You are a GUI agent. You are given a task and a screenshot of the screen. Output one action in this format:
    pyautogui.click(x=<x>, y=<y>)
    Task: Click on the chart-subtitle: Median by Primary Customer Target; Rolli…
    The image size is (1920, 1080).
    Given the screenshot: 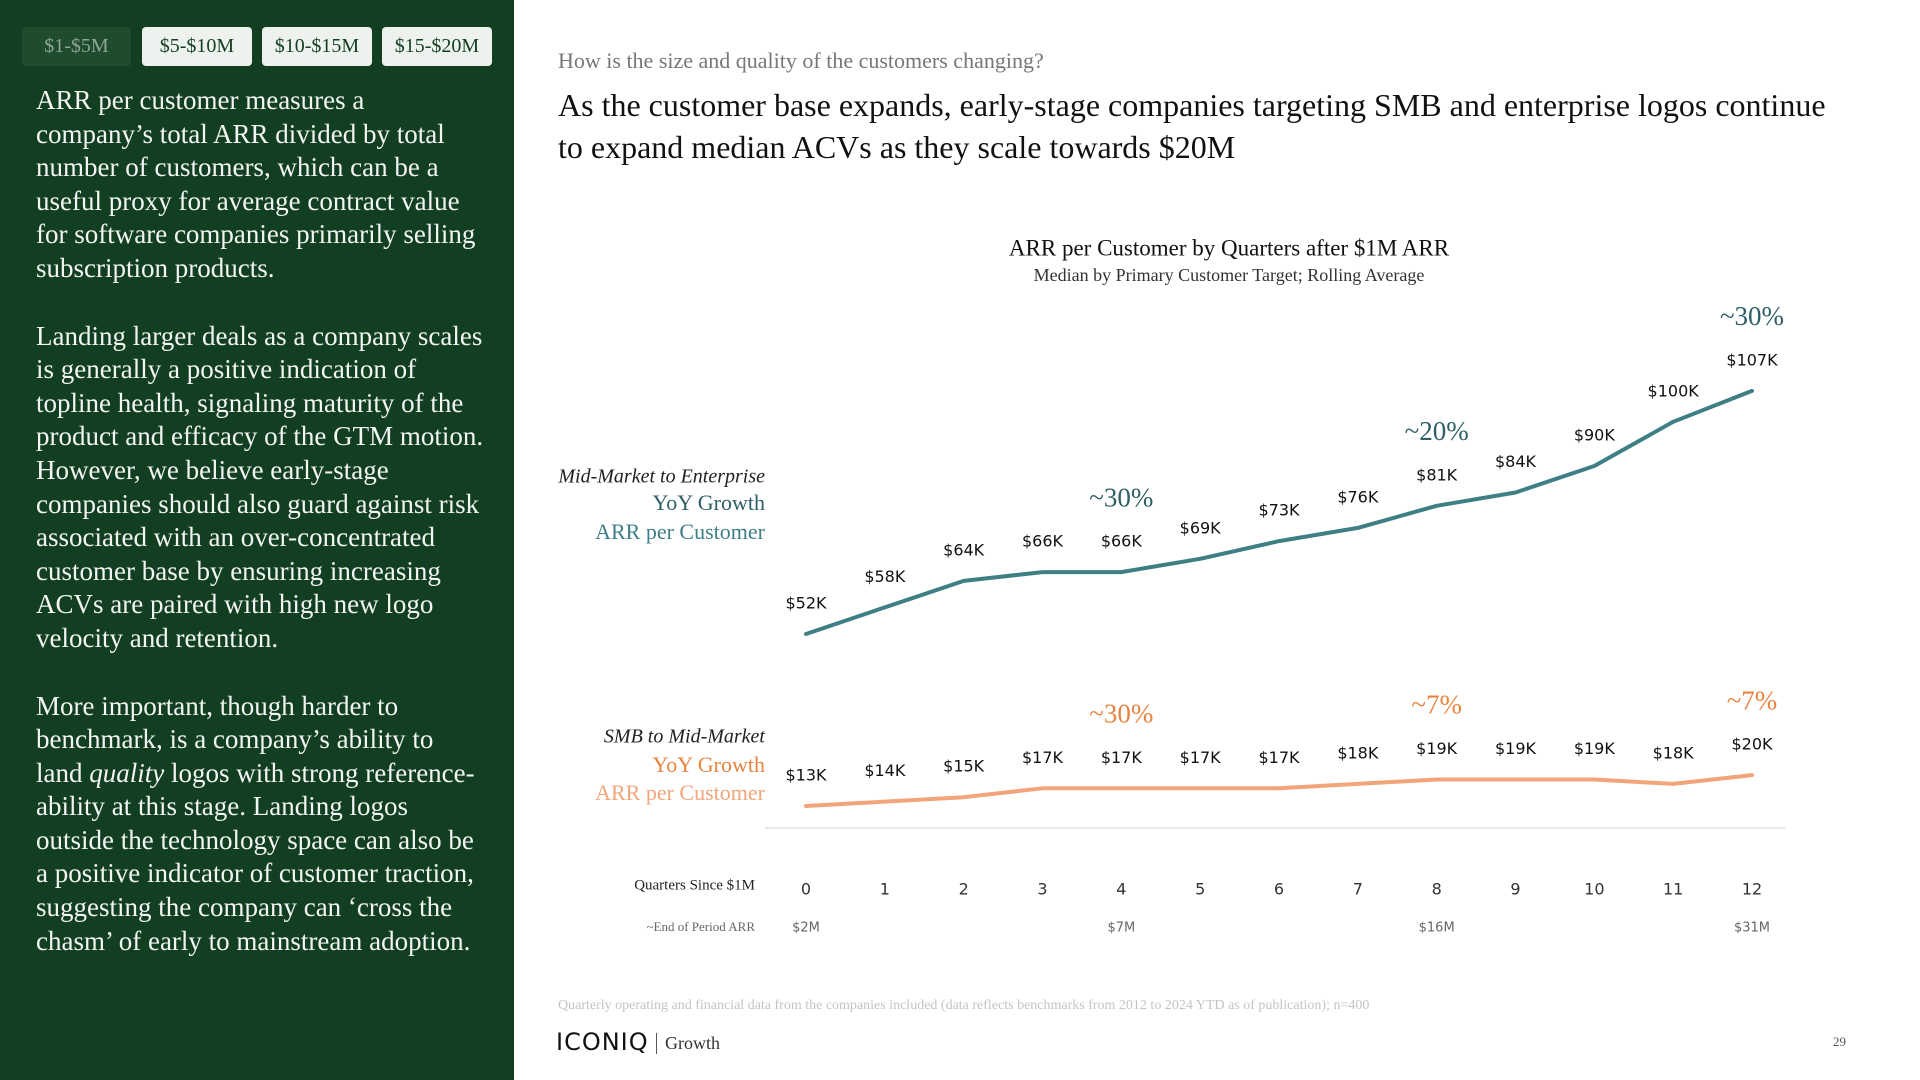 What is the action you would take?
    pyautogui.click(x=1229, y=275)
    